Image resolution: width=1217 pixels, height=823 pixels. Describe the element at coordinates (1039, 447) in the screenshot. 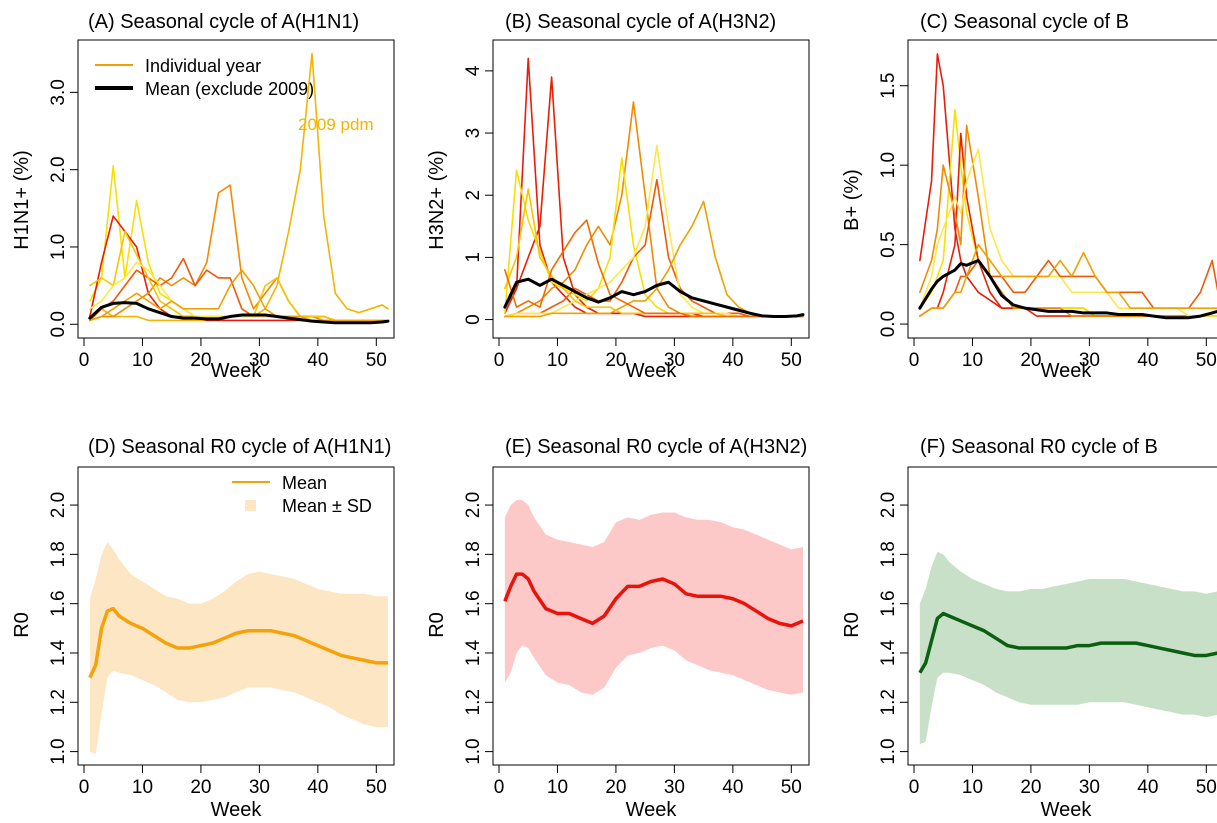

I see `title-f: (F) Seasonal R0 cycle of B` at that location.